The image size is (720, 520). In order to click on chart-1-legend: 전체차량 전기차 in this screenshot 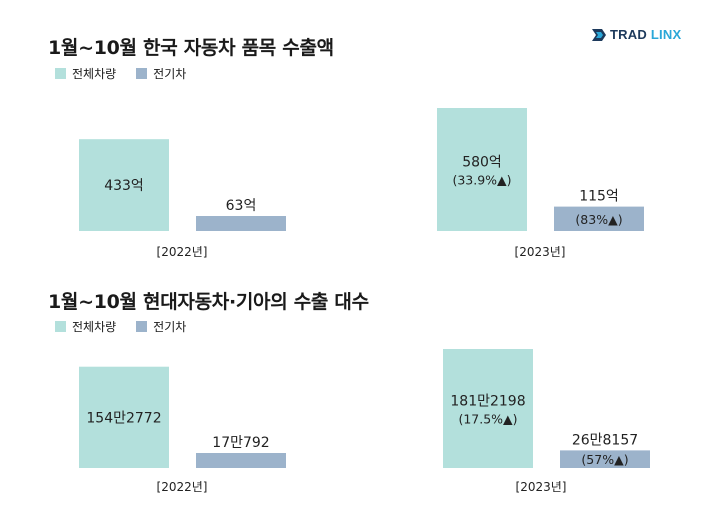, I will do `click(127, 73)`.